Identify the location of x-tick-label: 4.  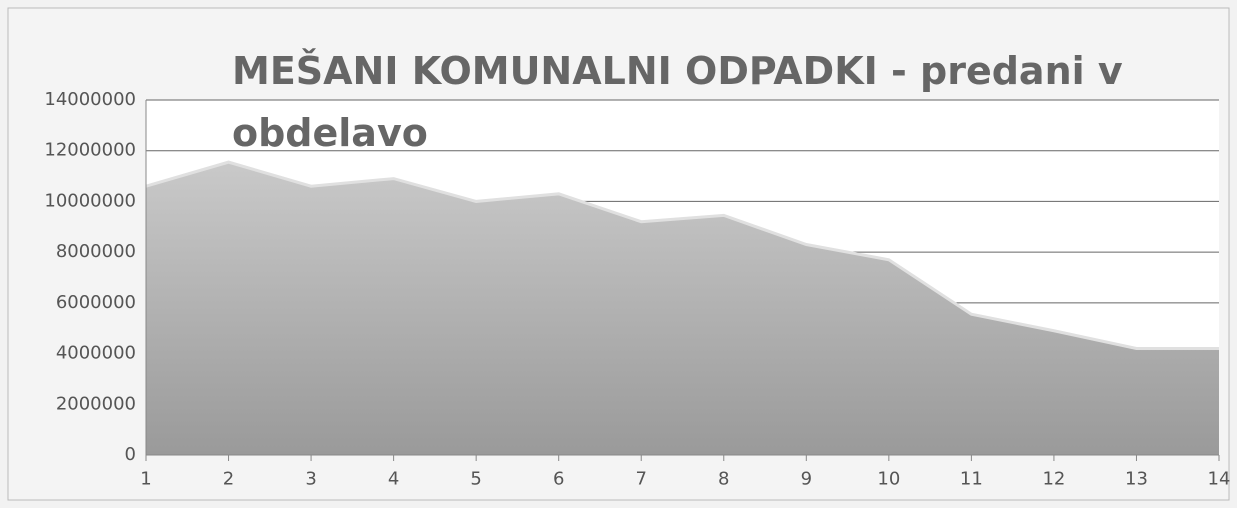
(393, 479).